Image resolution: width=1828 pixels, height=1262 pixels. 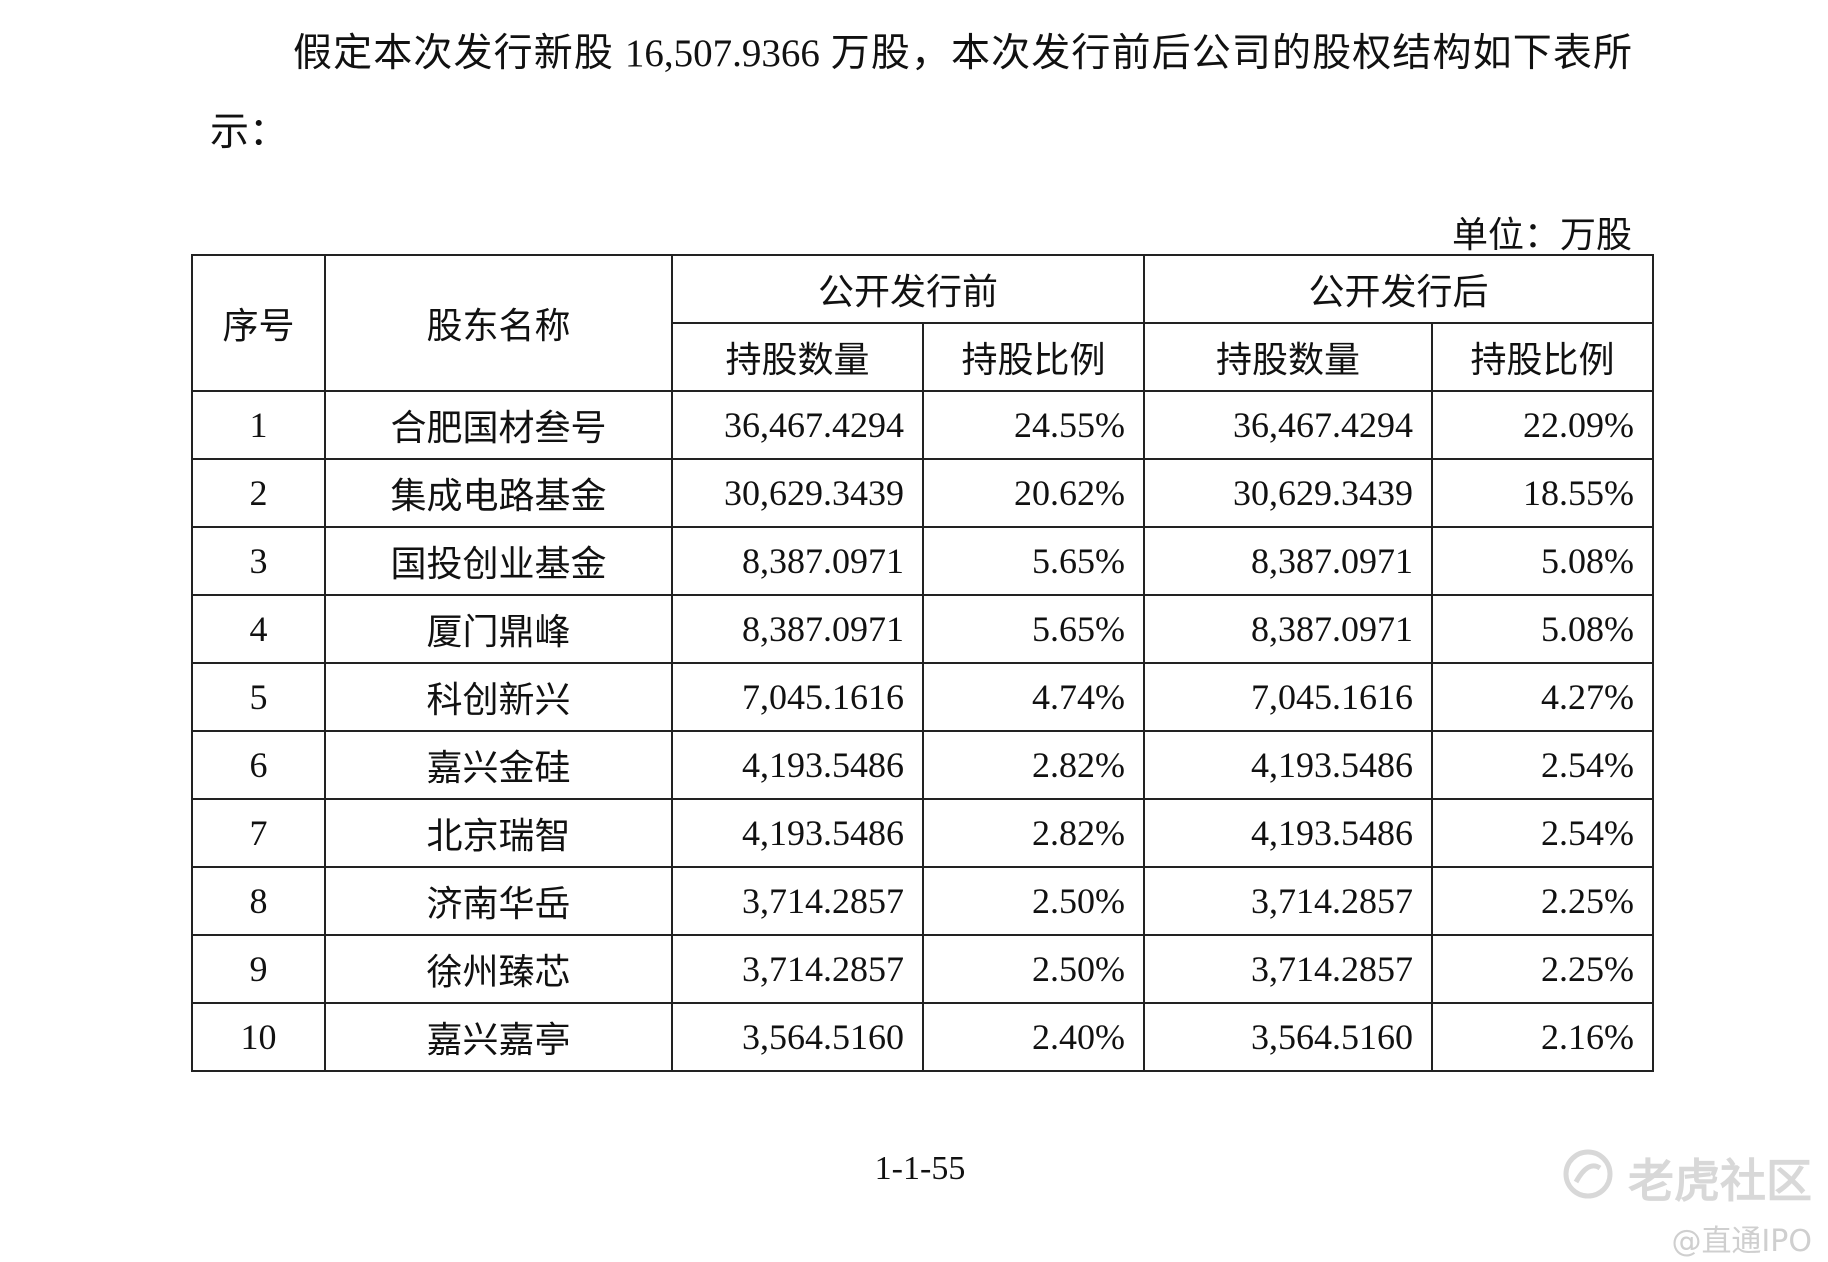 I want to click on table-row: 序号 股东名称 公开发行前 公开发行后, so click(x=922, y=323).